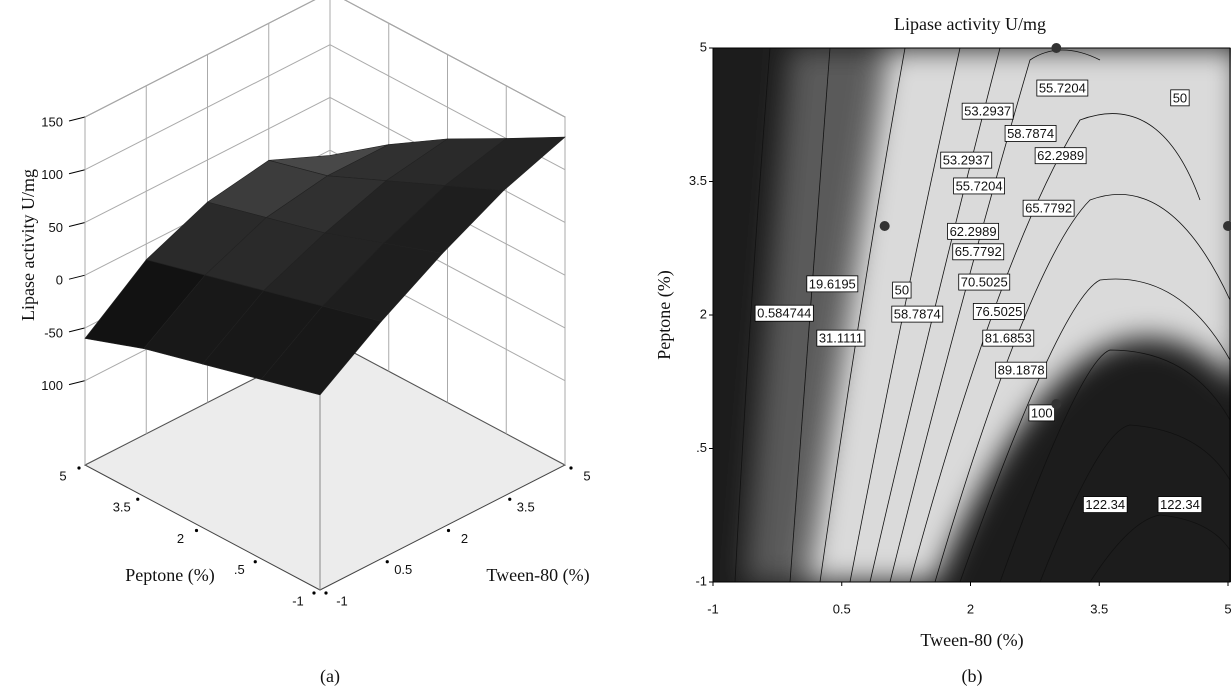  I want to click on grid-line, so click(325, 59).